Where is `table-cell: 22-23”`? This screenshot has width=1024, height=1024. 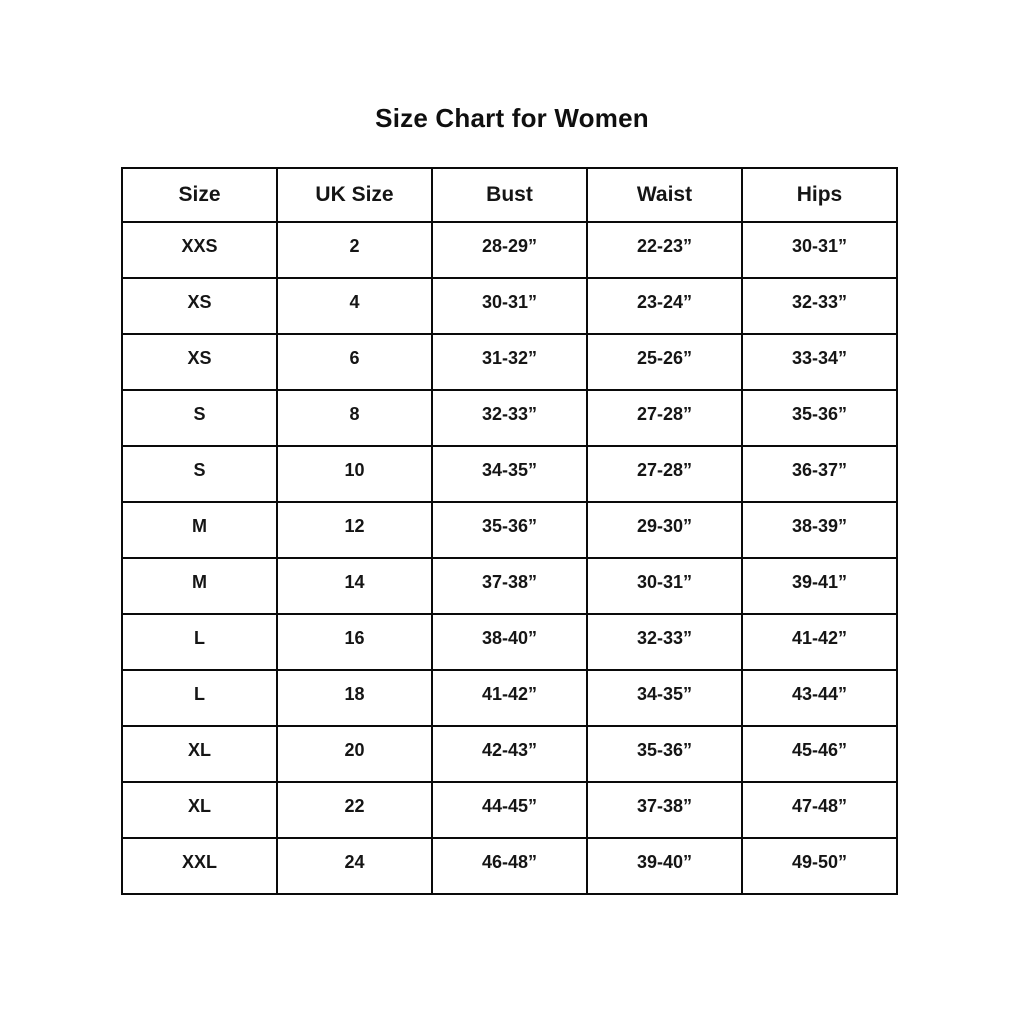
table-cell: 22-23” is located at coordinates (664, 250).